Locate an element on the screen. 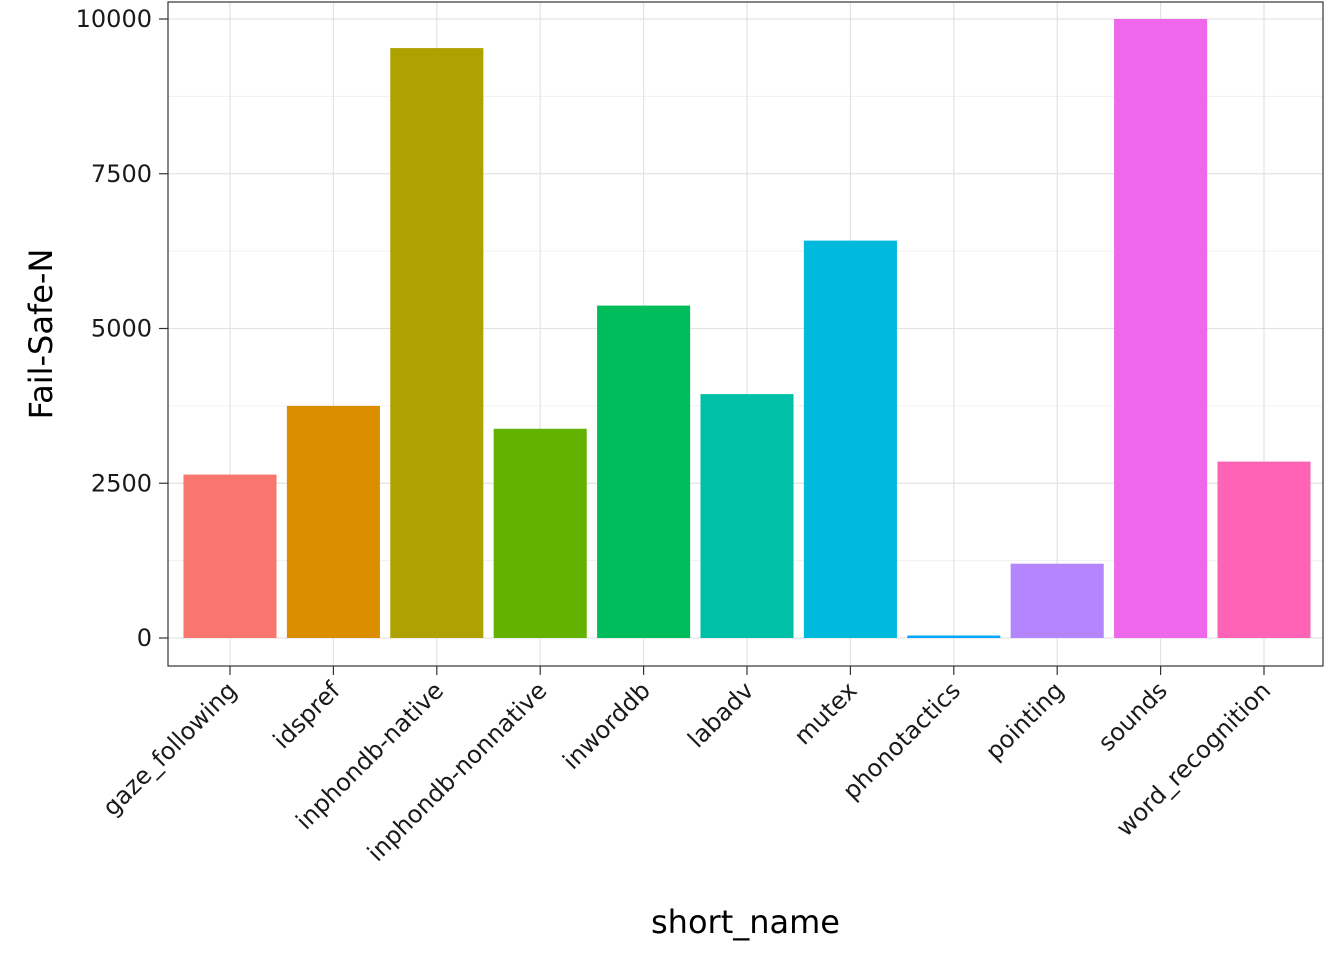  x-tick-label: mutex is located at coordinates (826, 713).